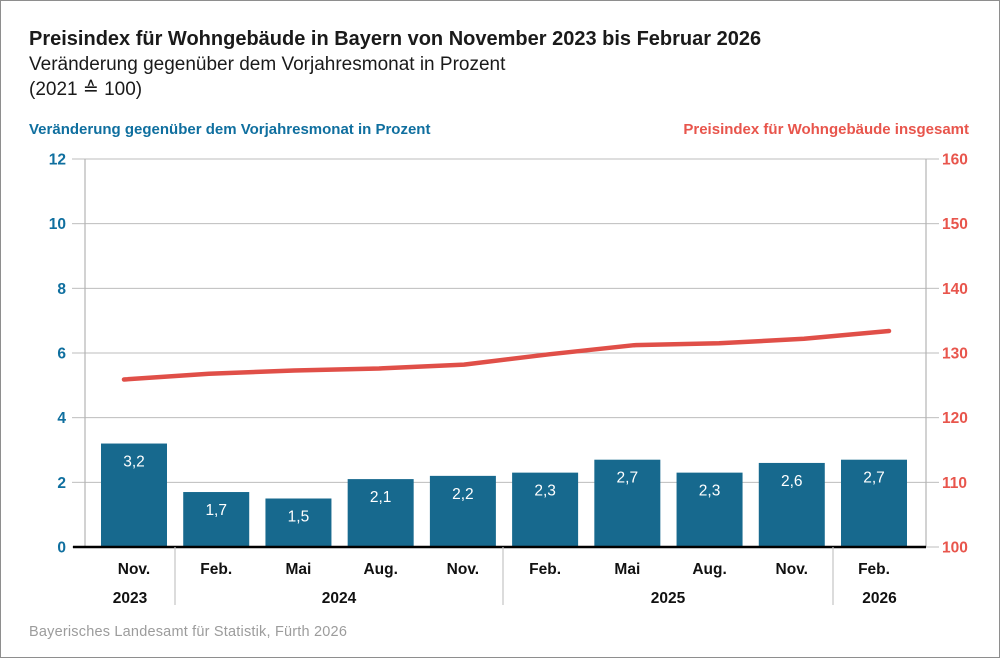  Describe the element at coordinates (134, 462) in the screenshot. I see `bar-value-label: 3,2` at that location.